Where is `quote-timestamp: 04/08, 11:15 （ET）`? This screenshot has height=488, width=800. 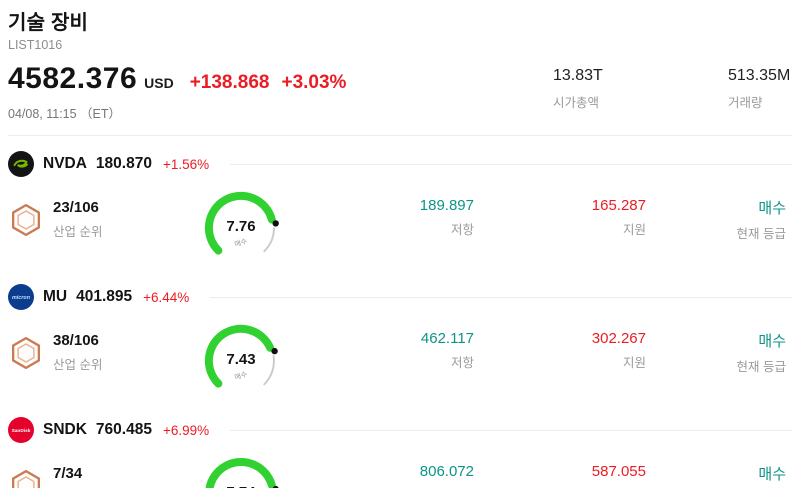 quote-timestamp: 04/08, 11:15 （ET） is located at coordinates (65, 114).